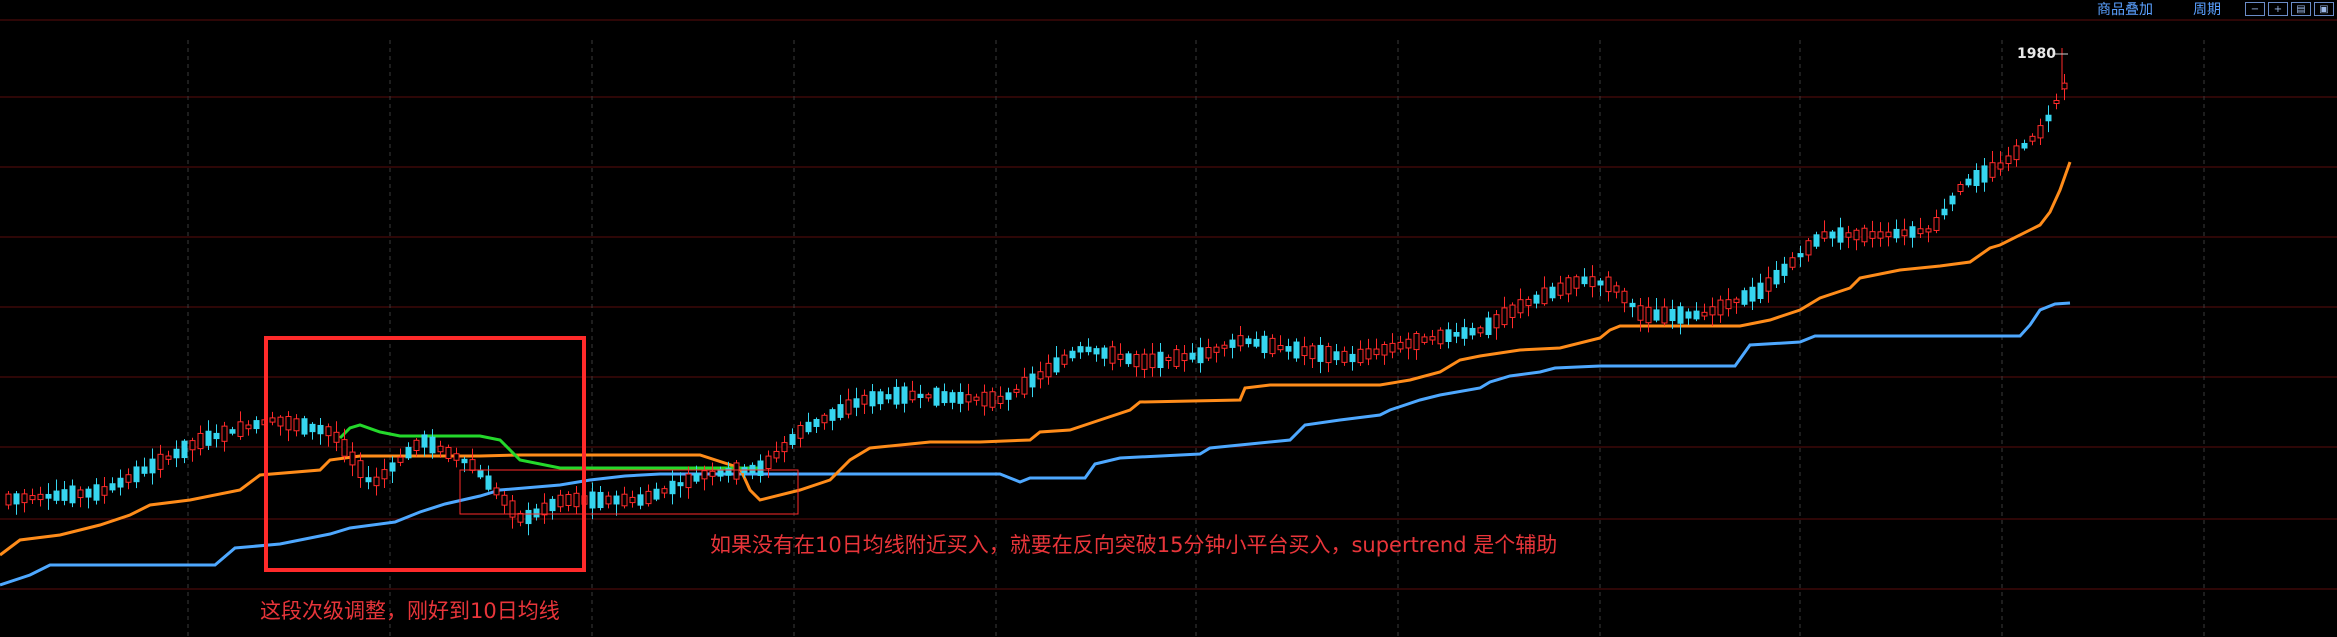 The width and height of the screenshot is (2337, 637). Describe the element at coordinates (2278, 9) in the screenshot. I see `zoom-in-icon: +` at that location.